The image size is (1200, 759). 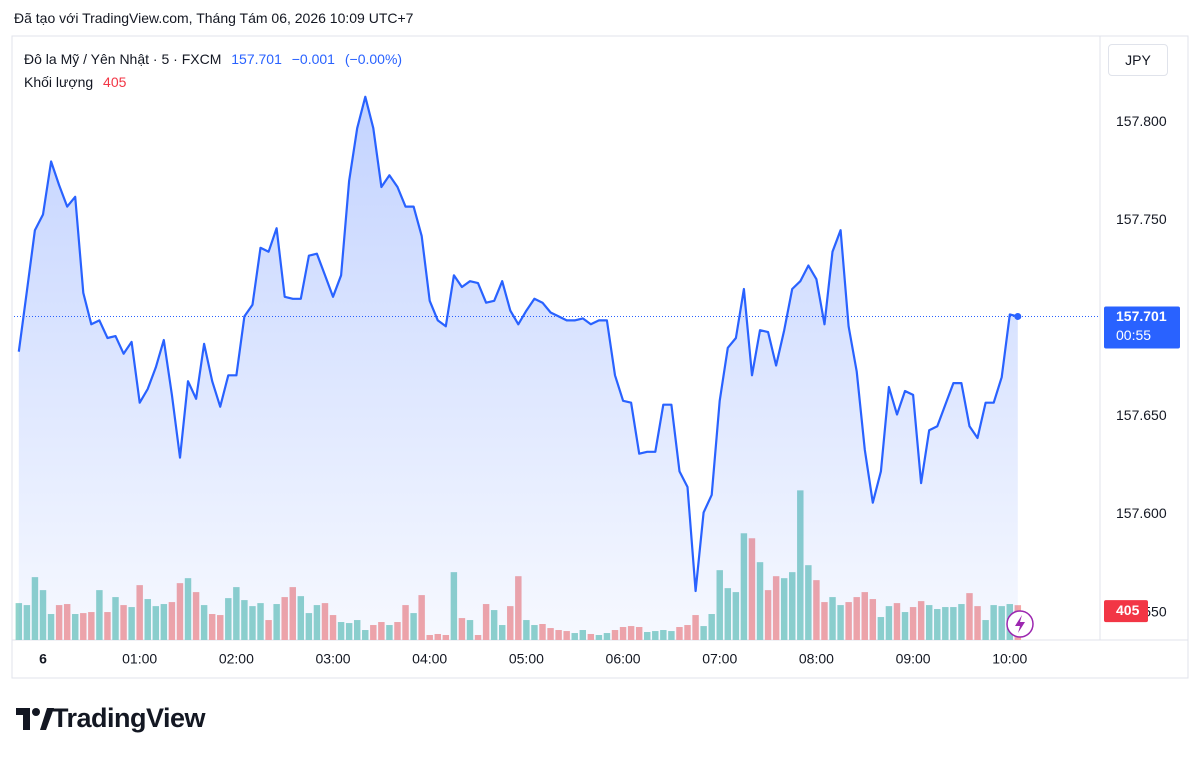 I want to click on x-tick-label: 02:00, so click(x=236, y=659).